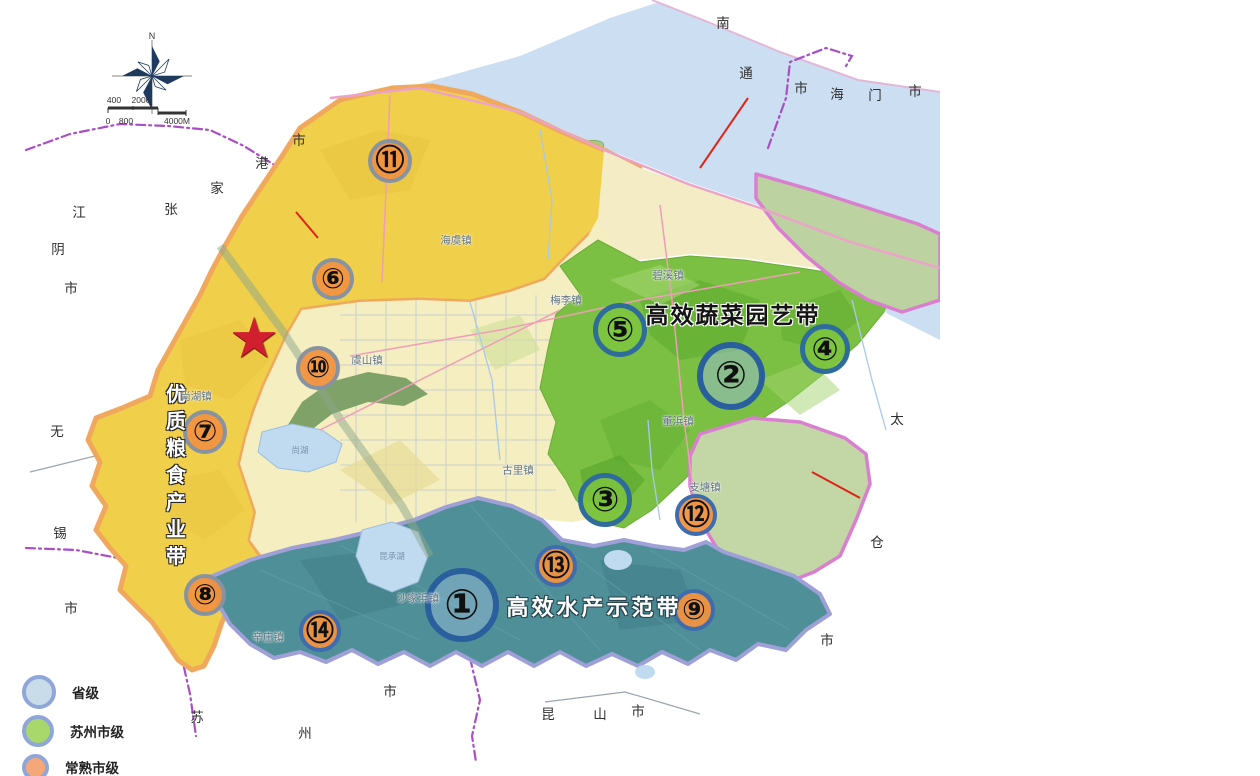  What do you see at coordinates (300, 450) in the screenshot?
I see `lake-label: 尚湖` at bounding box center [300, 450].